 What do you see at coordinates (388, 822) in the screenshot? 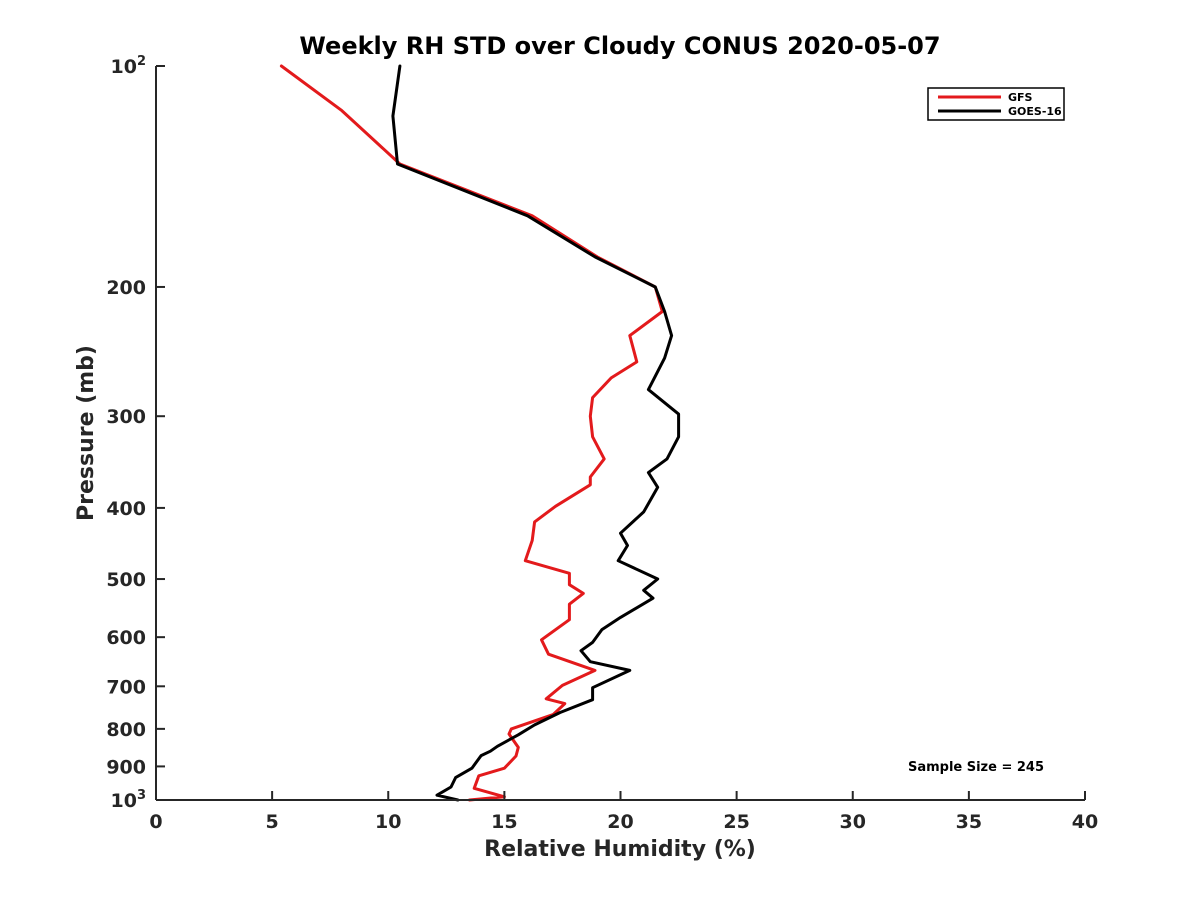
I see `x-tick-label: 10` at bounding box center [388, 822].